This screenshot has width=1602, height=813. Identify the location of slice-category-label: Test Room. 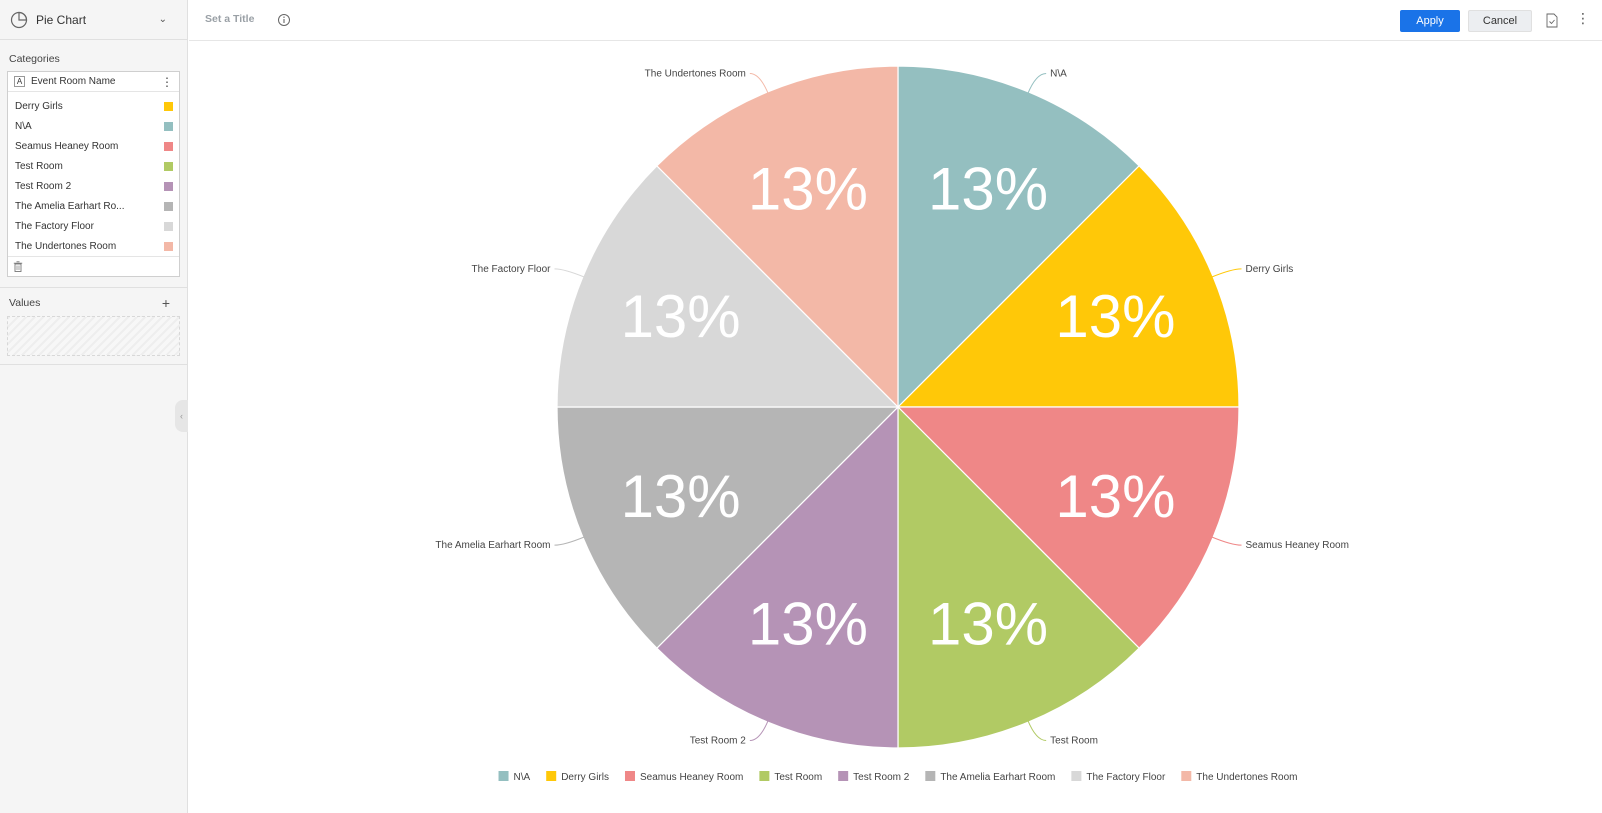
(1074, 741).